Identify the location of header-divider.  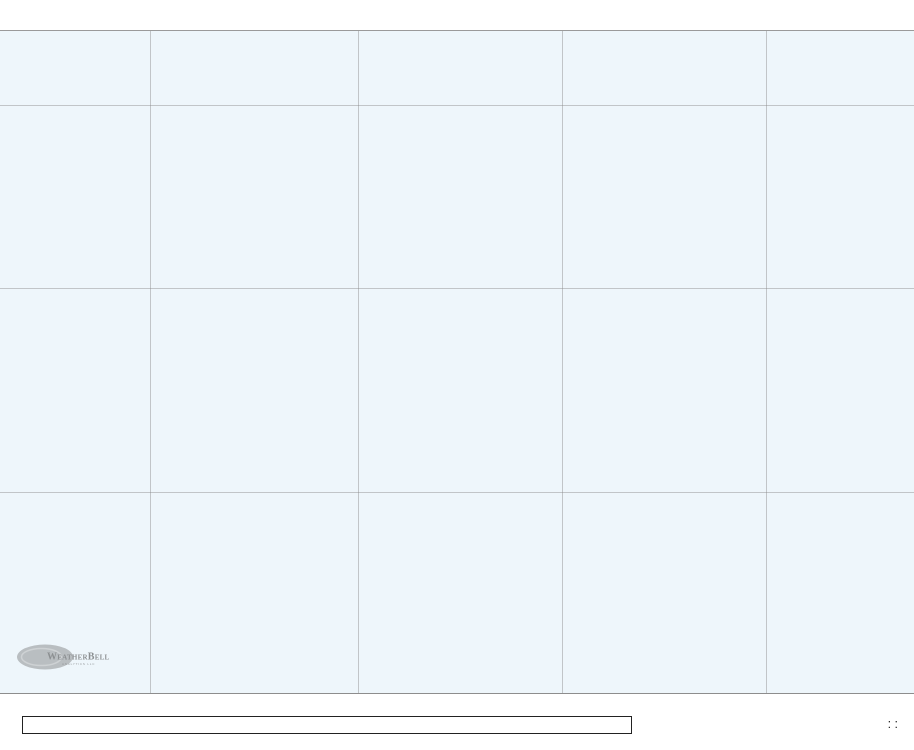
(457, 30).